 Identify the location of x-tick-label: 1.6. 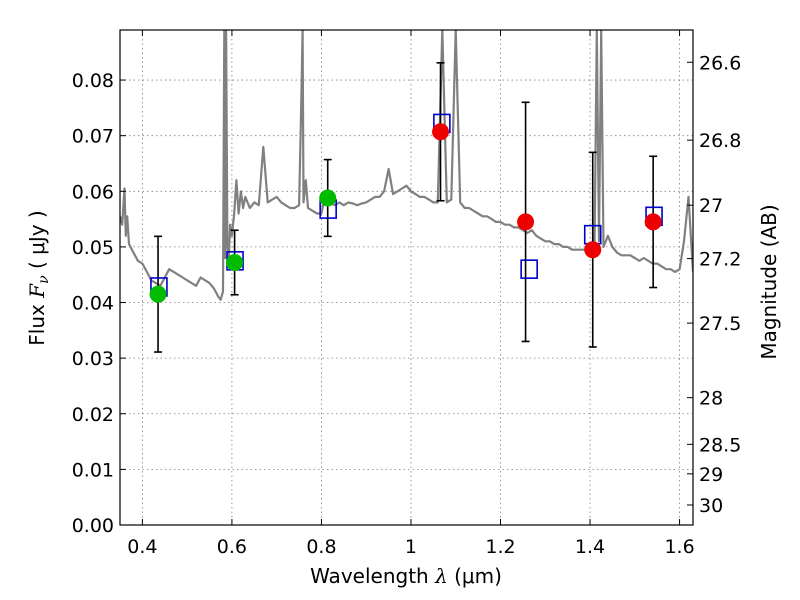
(679, 547).